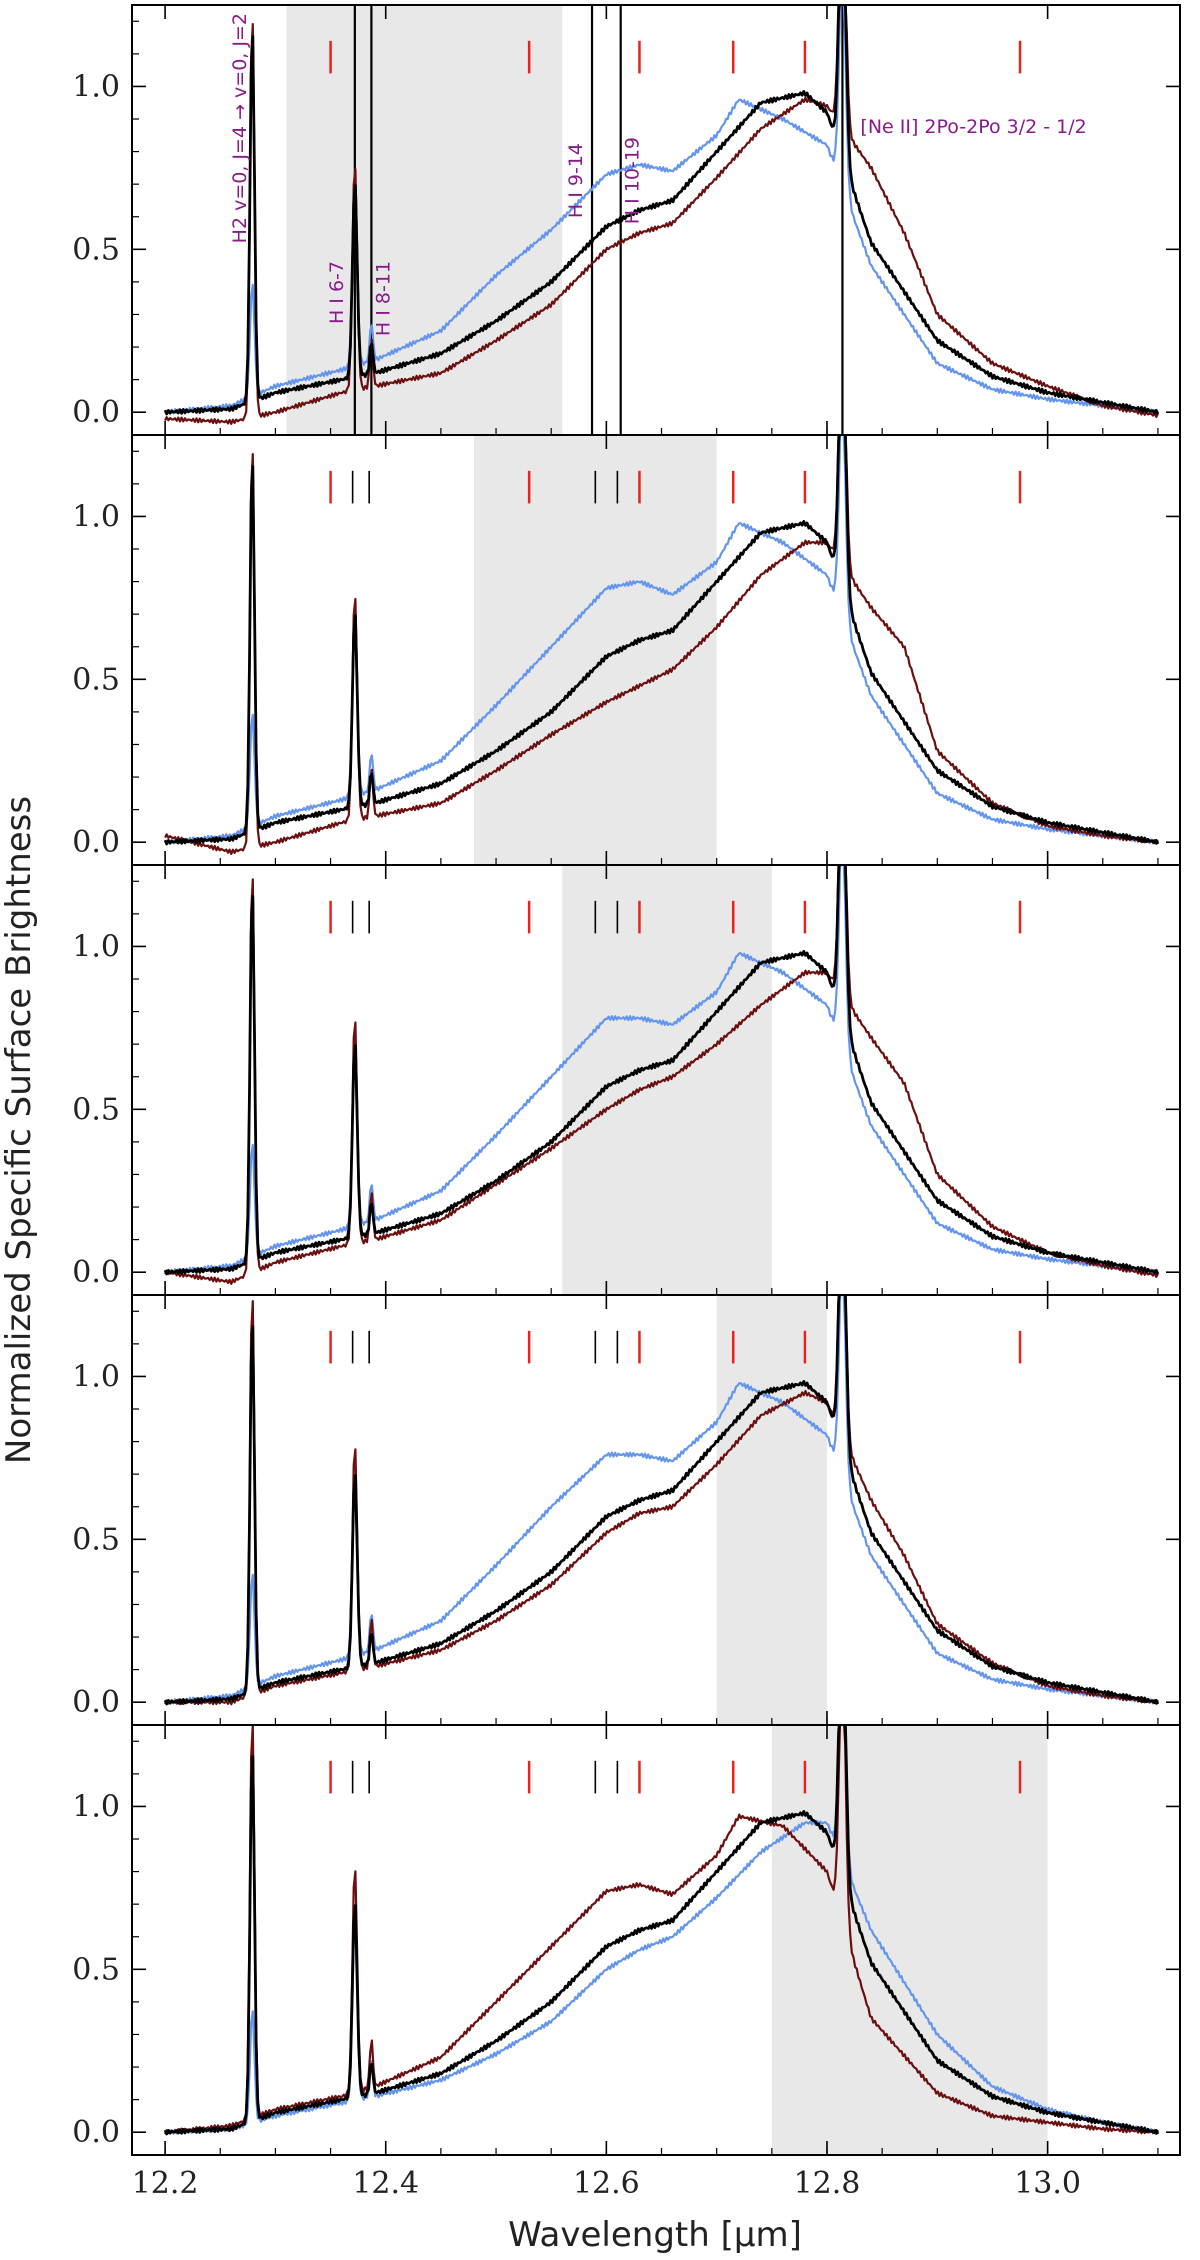  Describe the element at coordinates (576, 180) in the screenshot. I see `annotation-label: H I 9-14` at that location.